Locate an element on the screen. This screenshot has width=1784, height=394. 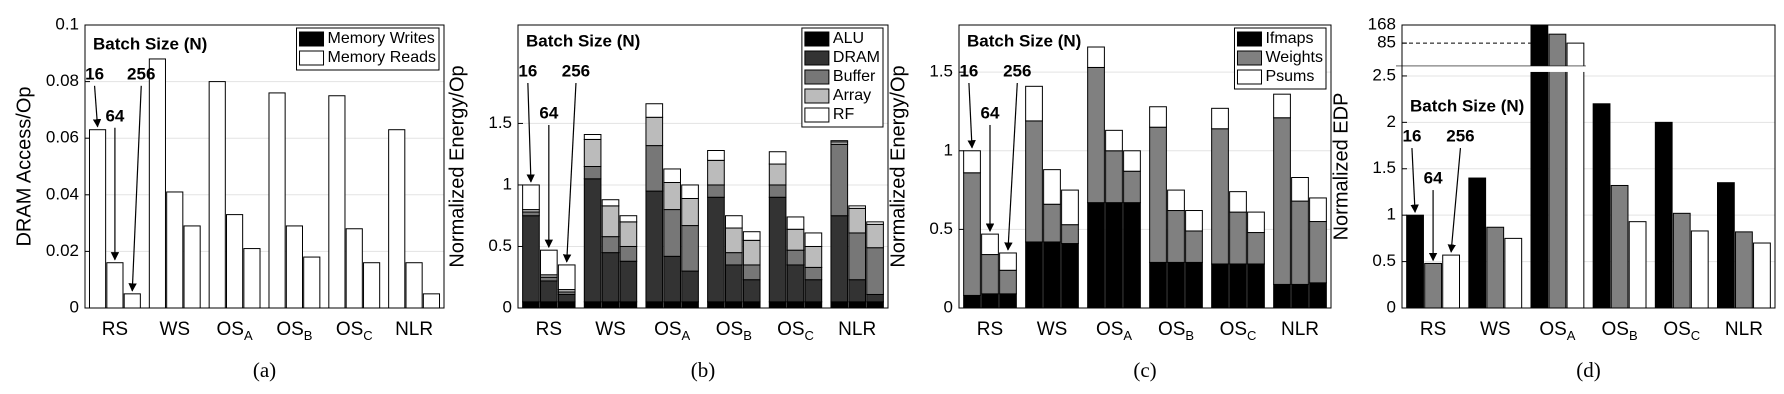
y-axis-label: Normalized Energy/Op is located at coordinates (898, 166).